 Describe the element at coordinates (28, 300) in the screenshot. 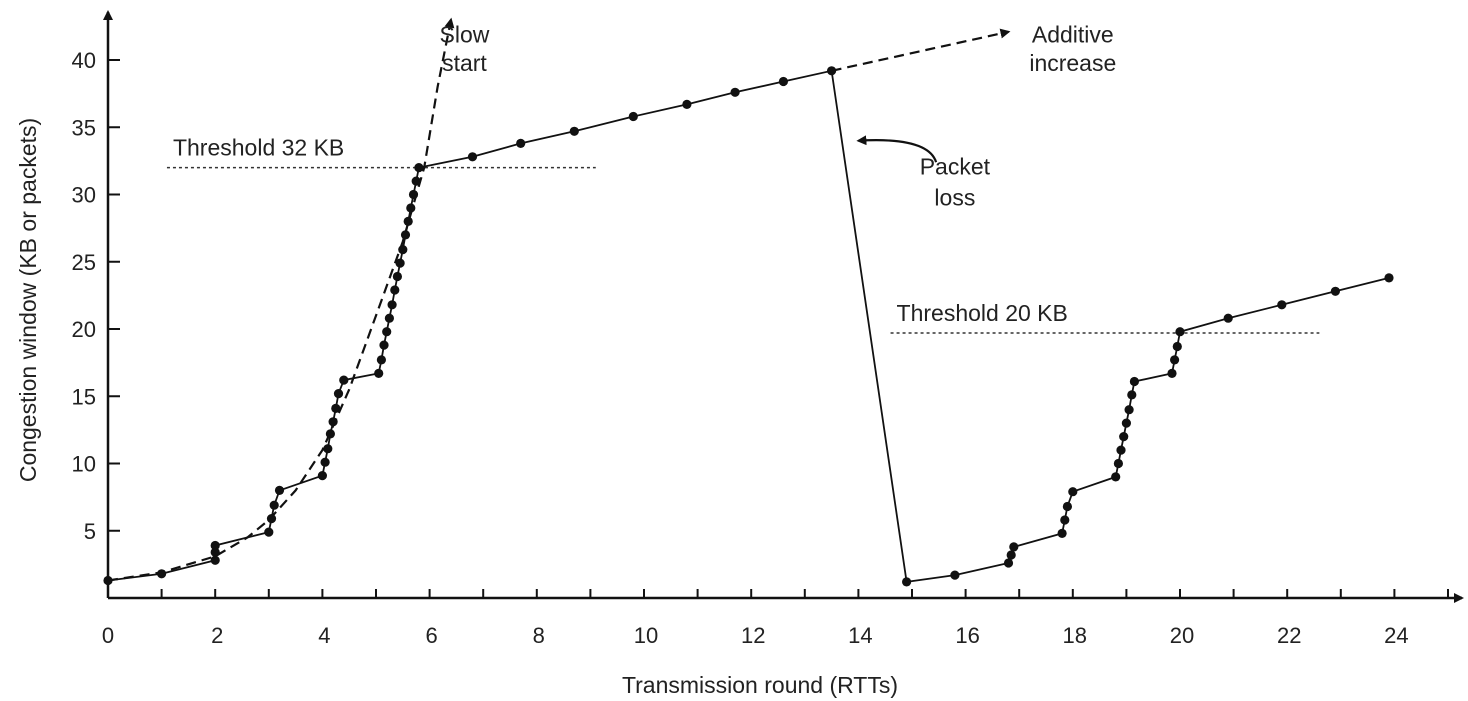

I see `y-axis-title: Congestion window (KB or packets)` at that location.